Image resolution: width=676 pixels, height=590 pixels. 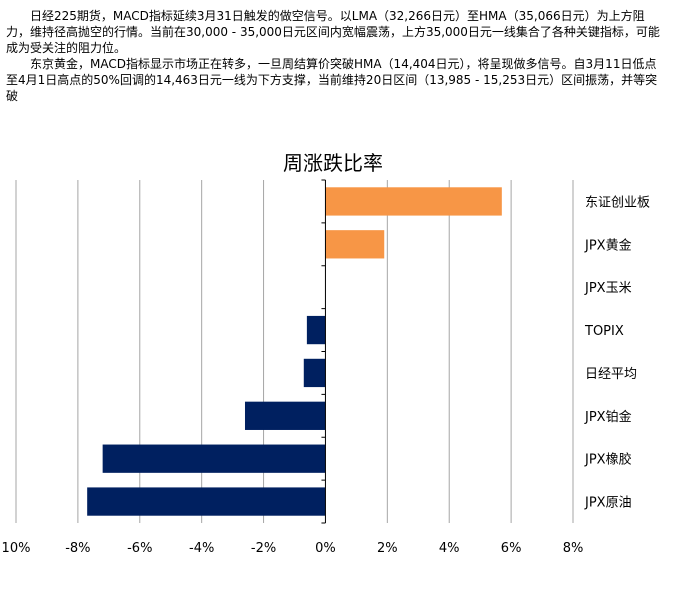 What do you see at coordinates (608, 417) in the screenshot?
I see `category-label: JPX铂金` at bounding box center [608, 417].